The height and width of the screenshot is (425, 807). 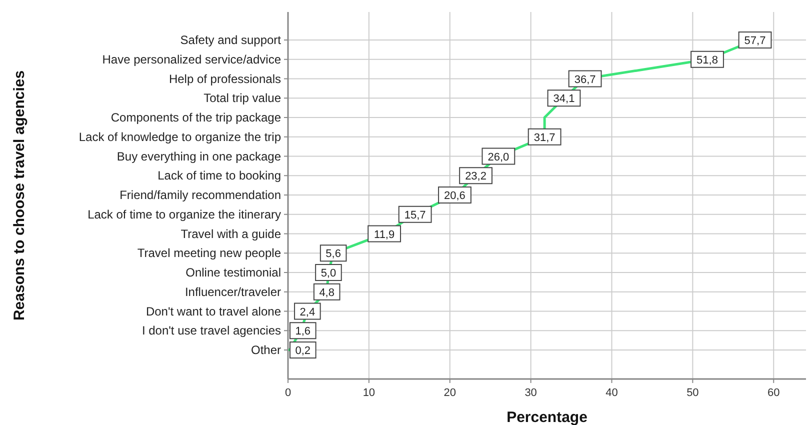 I want to click on x-tick-label: 40, so click(x=612, y=393).